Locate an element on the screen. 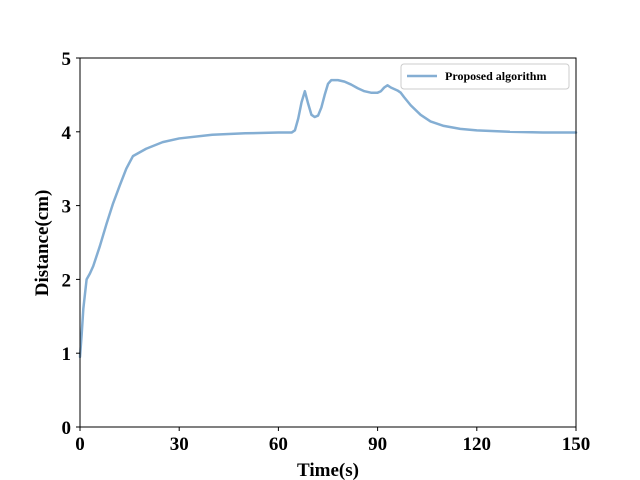 This screenshot has width=640, height=480. y-tick-label: 1 is located at coordinates (67, 354).